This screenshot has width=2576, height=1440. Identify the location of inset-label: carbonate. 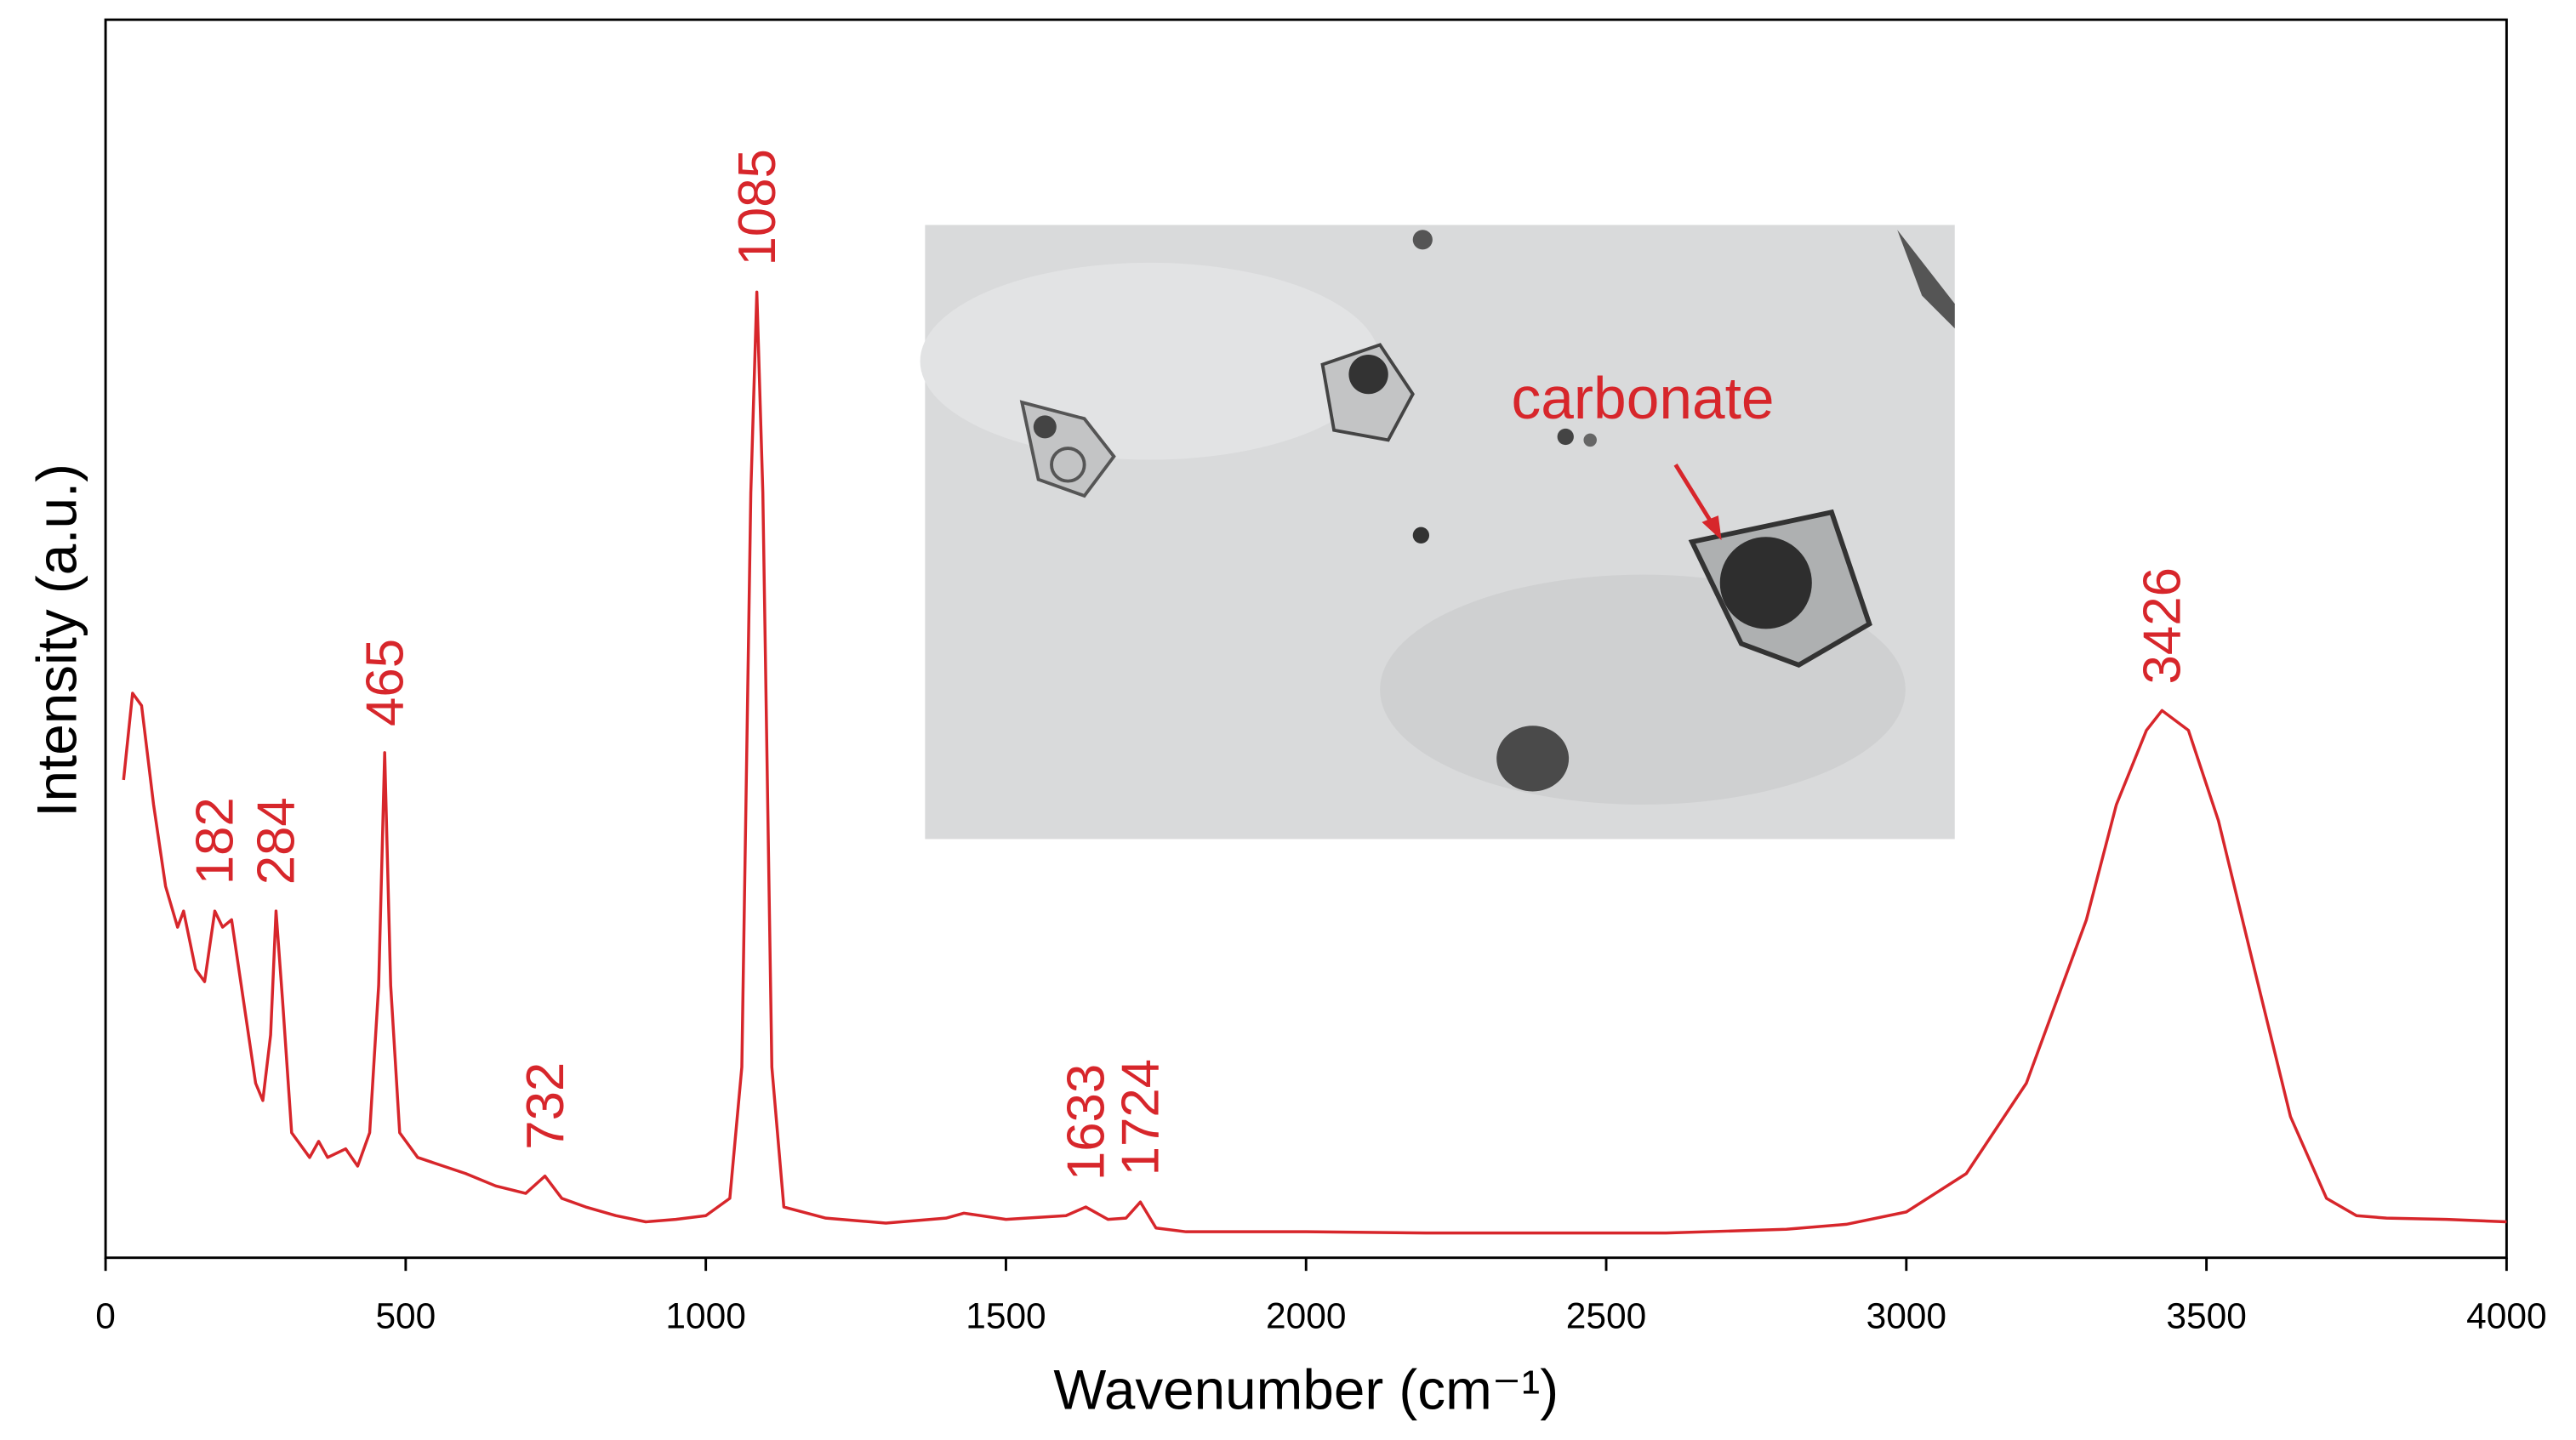
(1643, 398).